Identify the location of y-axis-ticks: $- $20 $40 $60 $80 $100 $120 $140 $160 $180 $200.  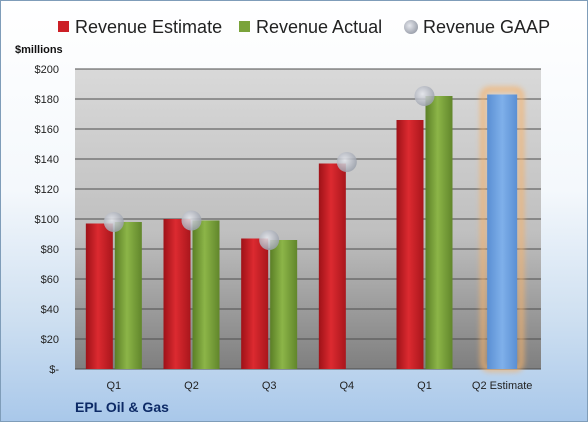
(47, 220).